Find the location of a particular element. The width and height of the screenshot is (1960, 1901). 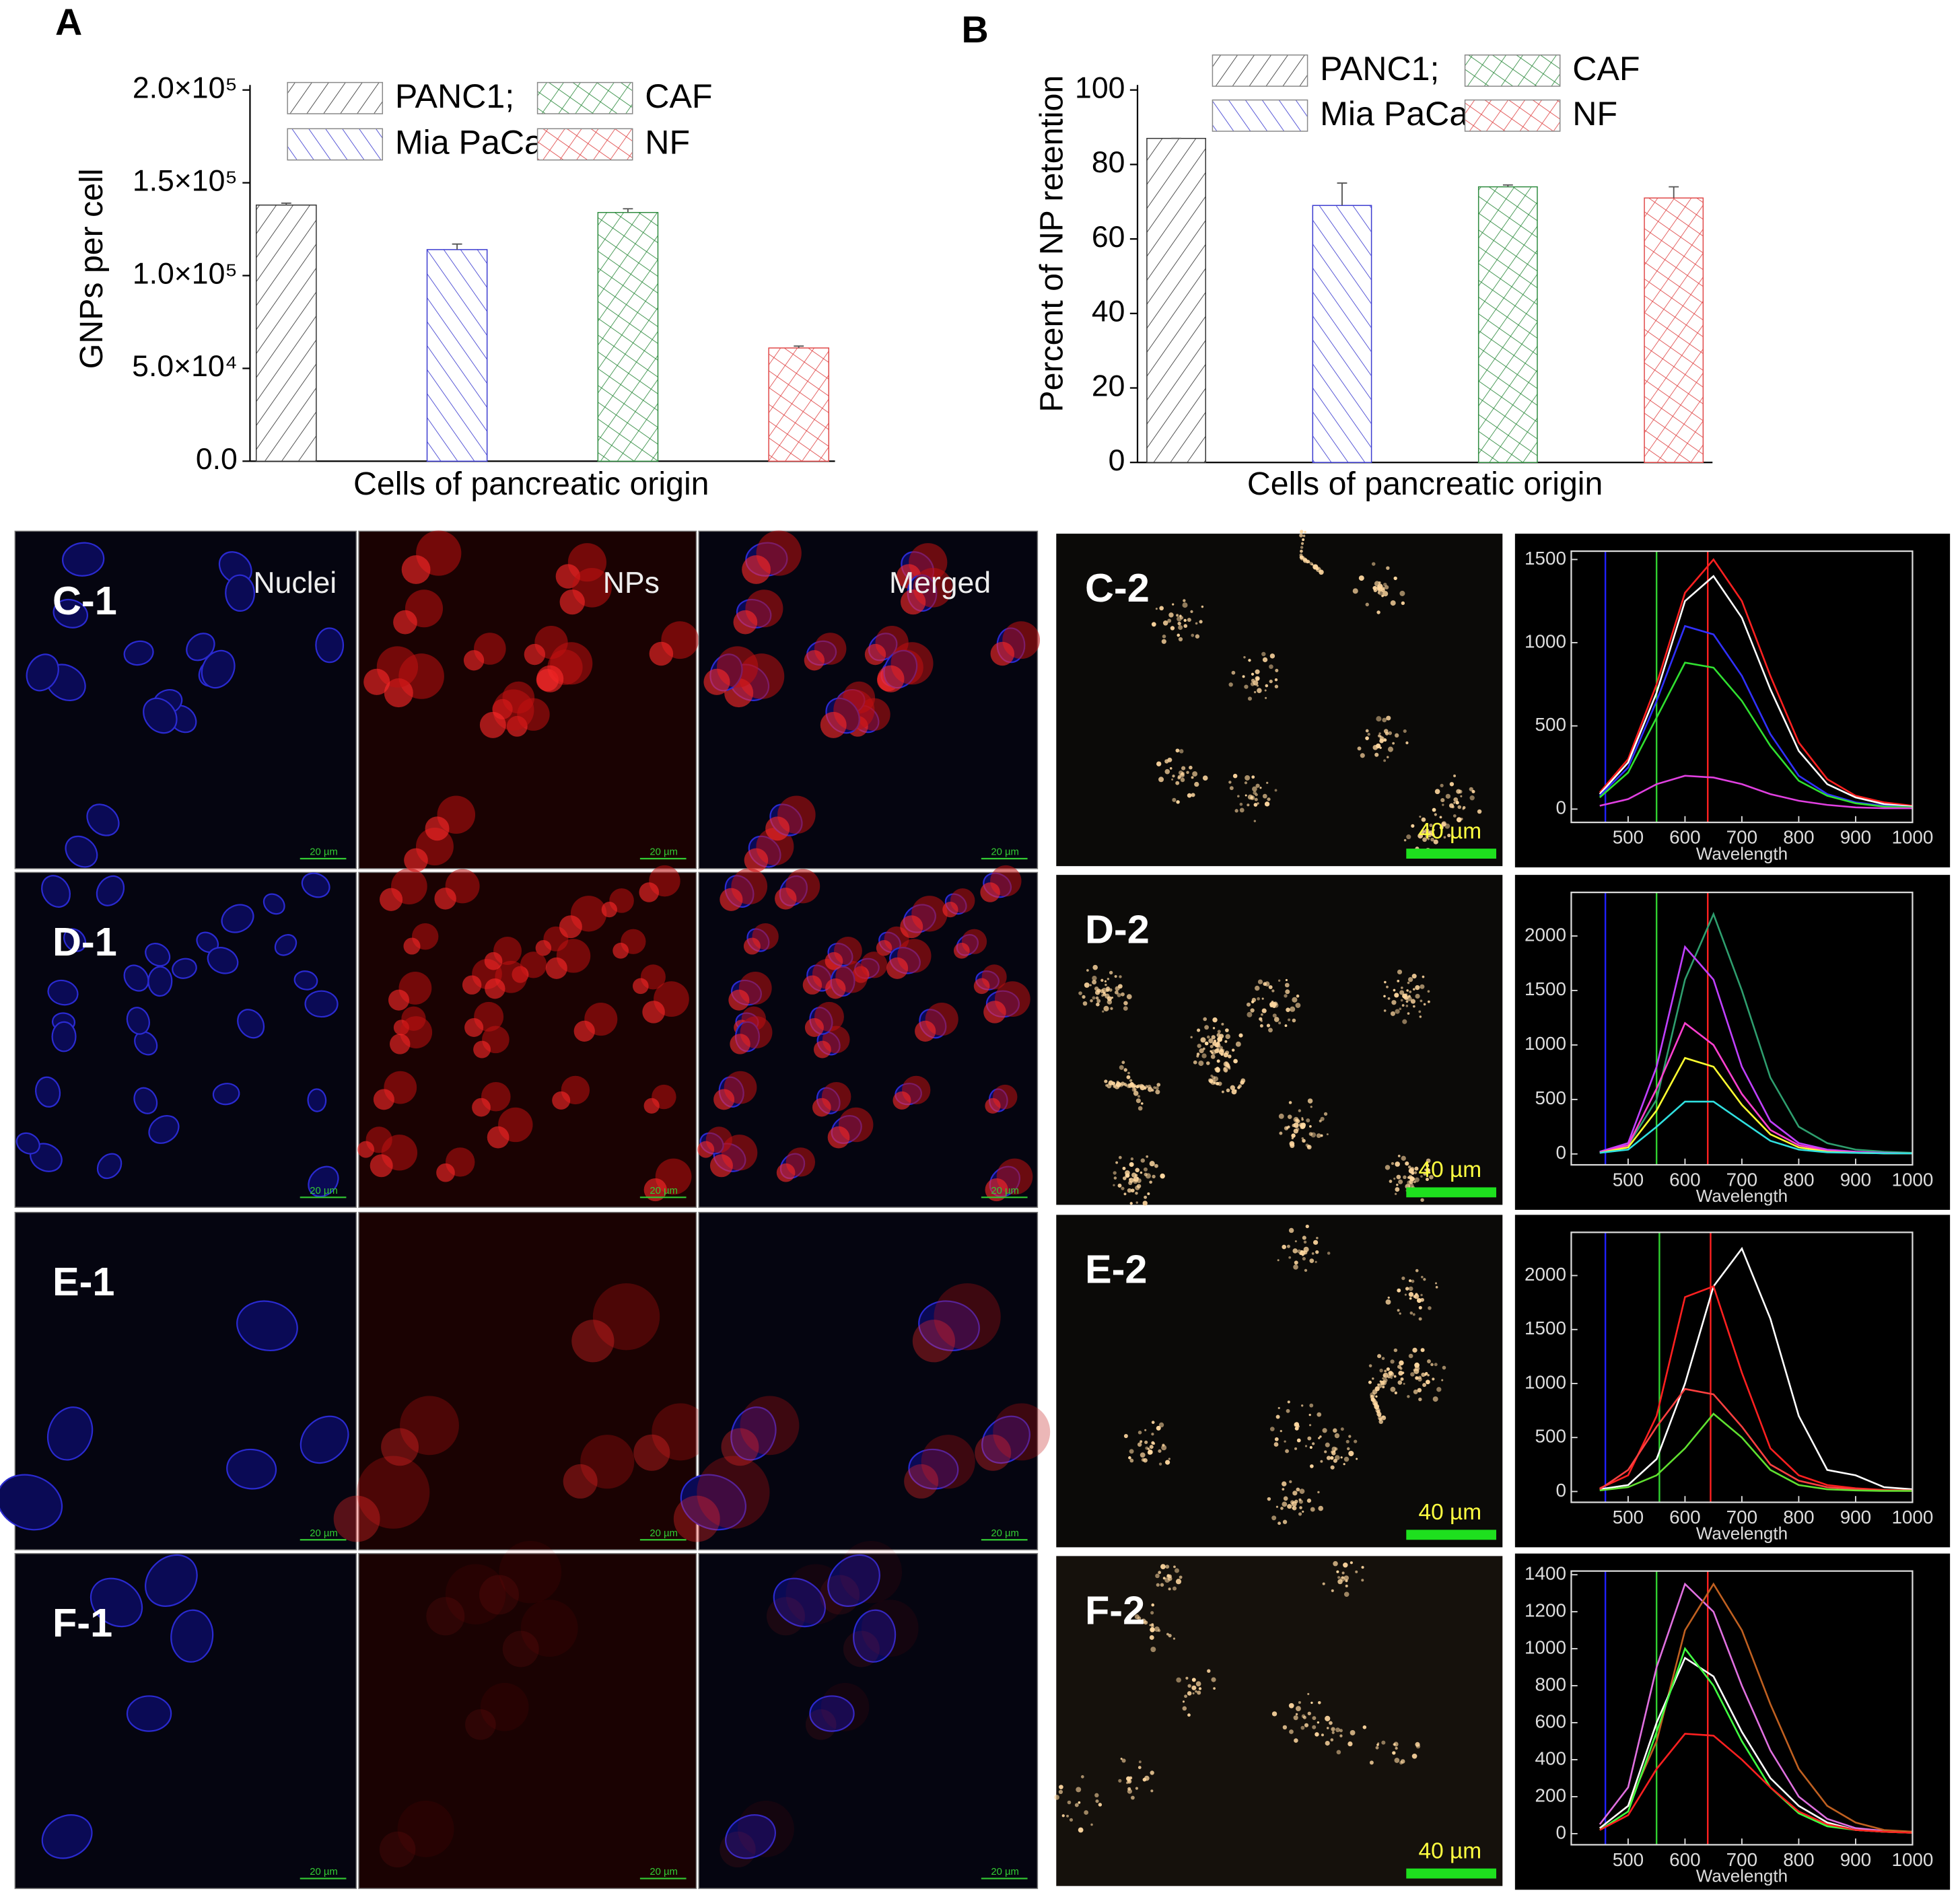

row-label: C-1 is located at coordinates (85, 600).